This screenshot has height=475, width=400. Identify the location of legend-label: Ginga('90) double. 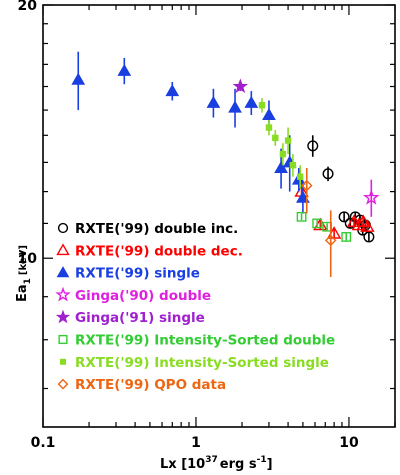
(143, 296).